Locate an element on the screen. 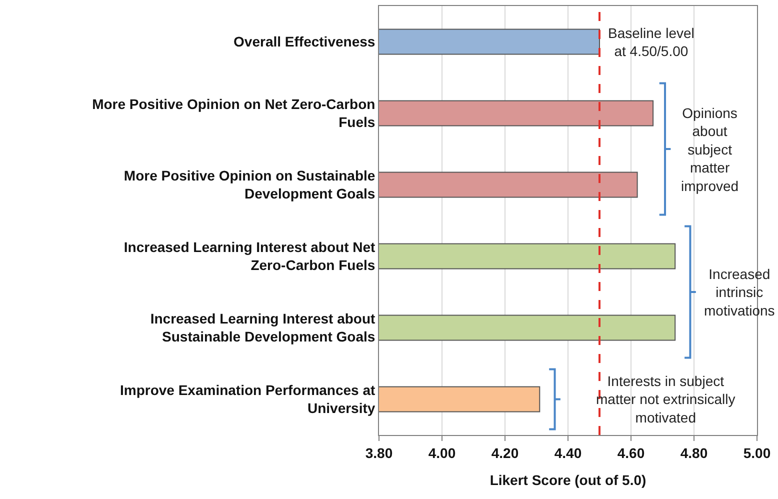 The width and height of the screenshot is (778, 499). y-tick-label: More Positive Opinion on Net Zero-Carbon Fuels is located at coordinates (234, 113).